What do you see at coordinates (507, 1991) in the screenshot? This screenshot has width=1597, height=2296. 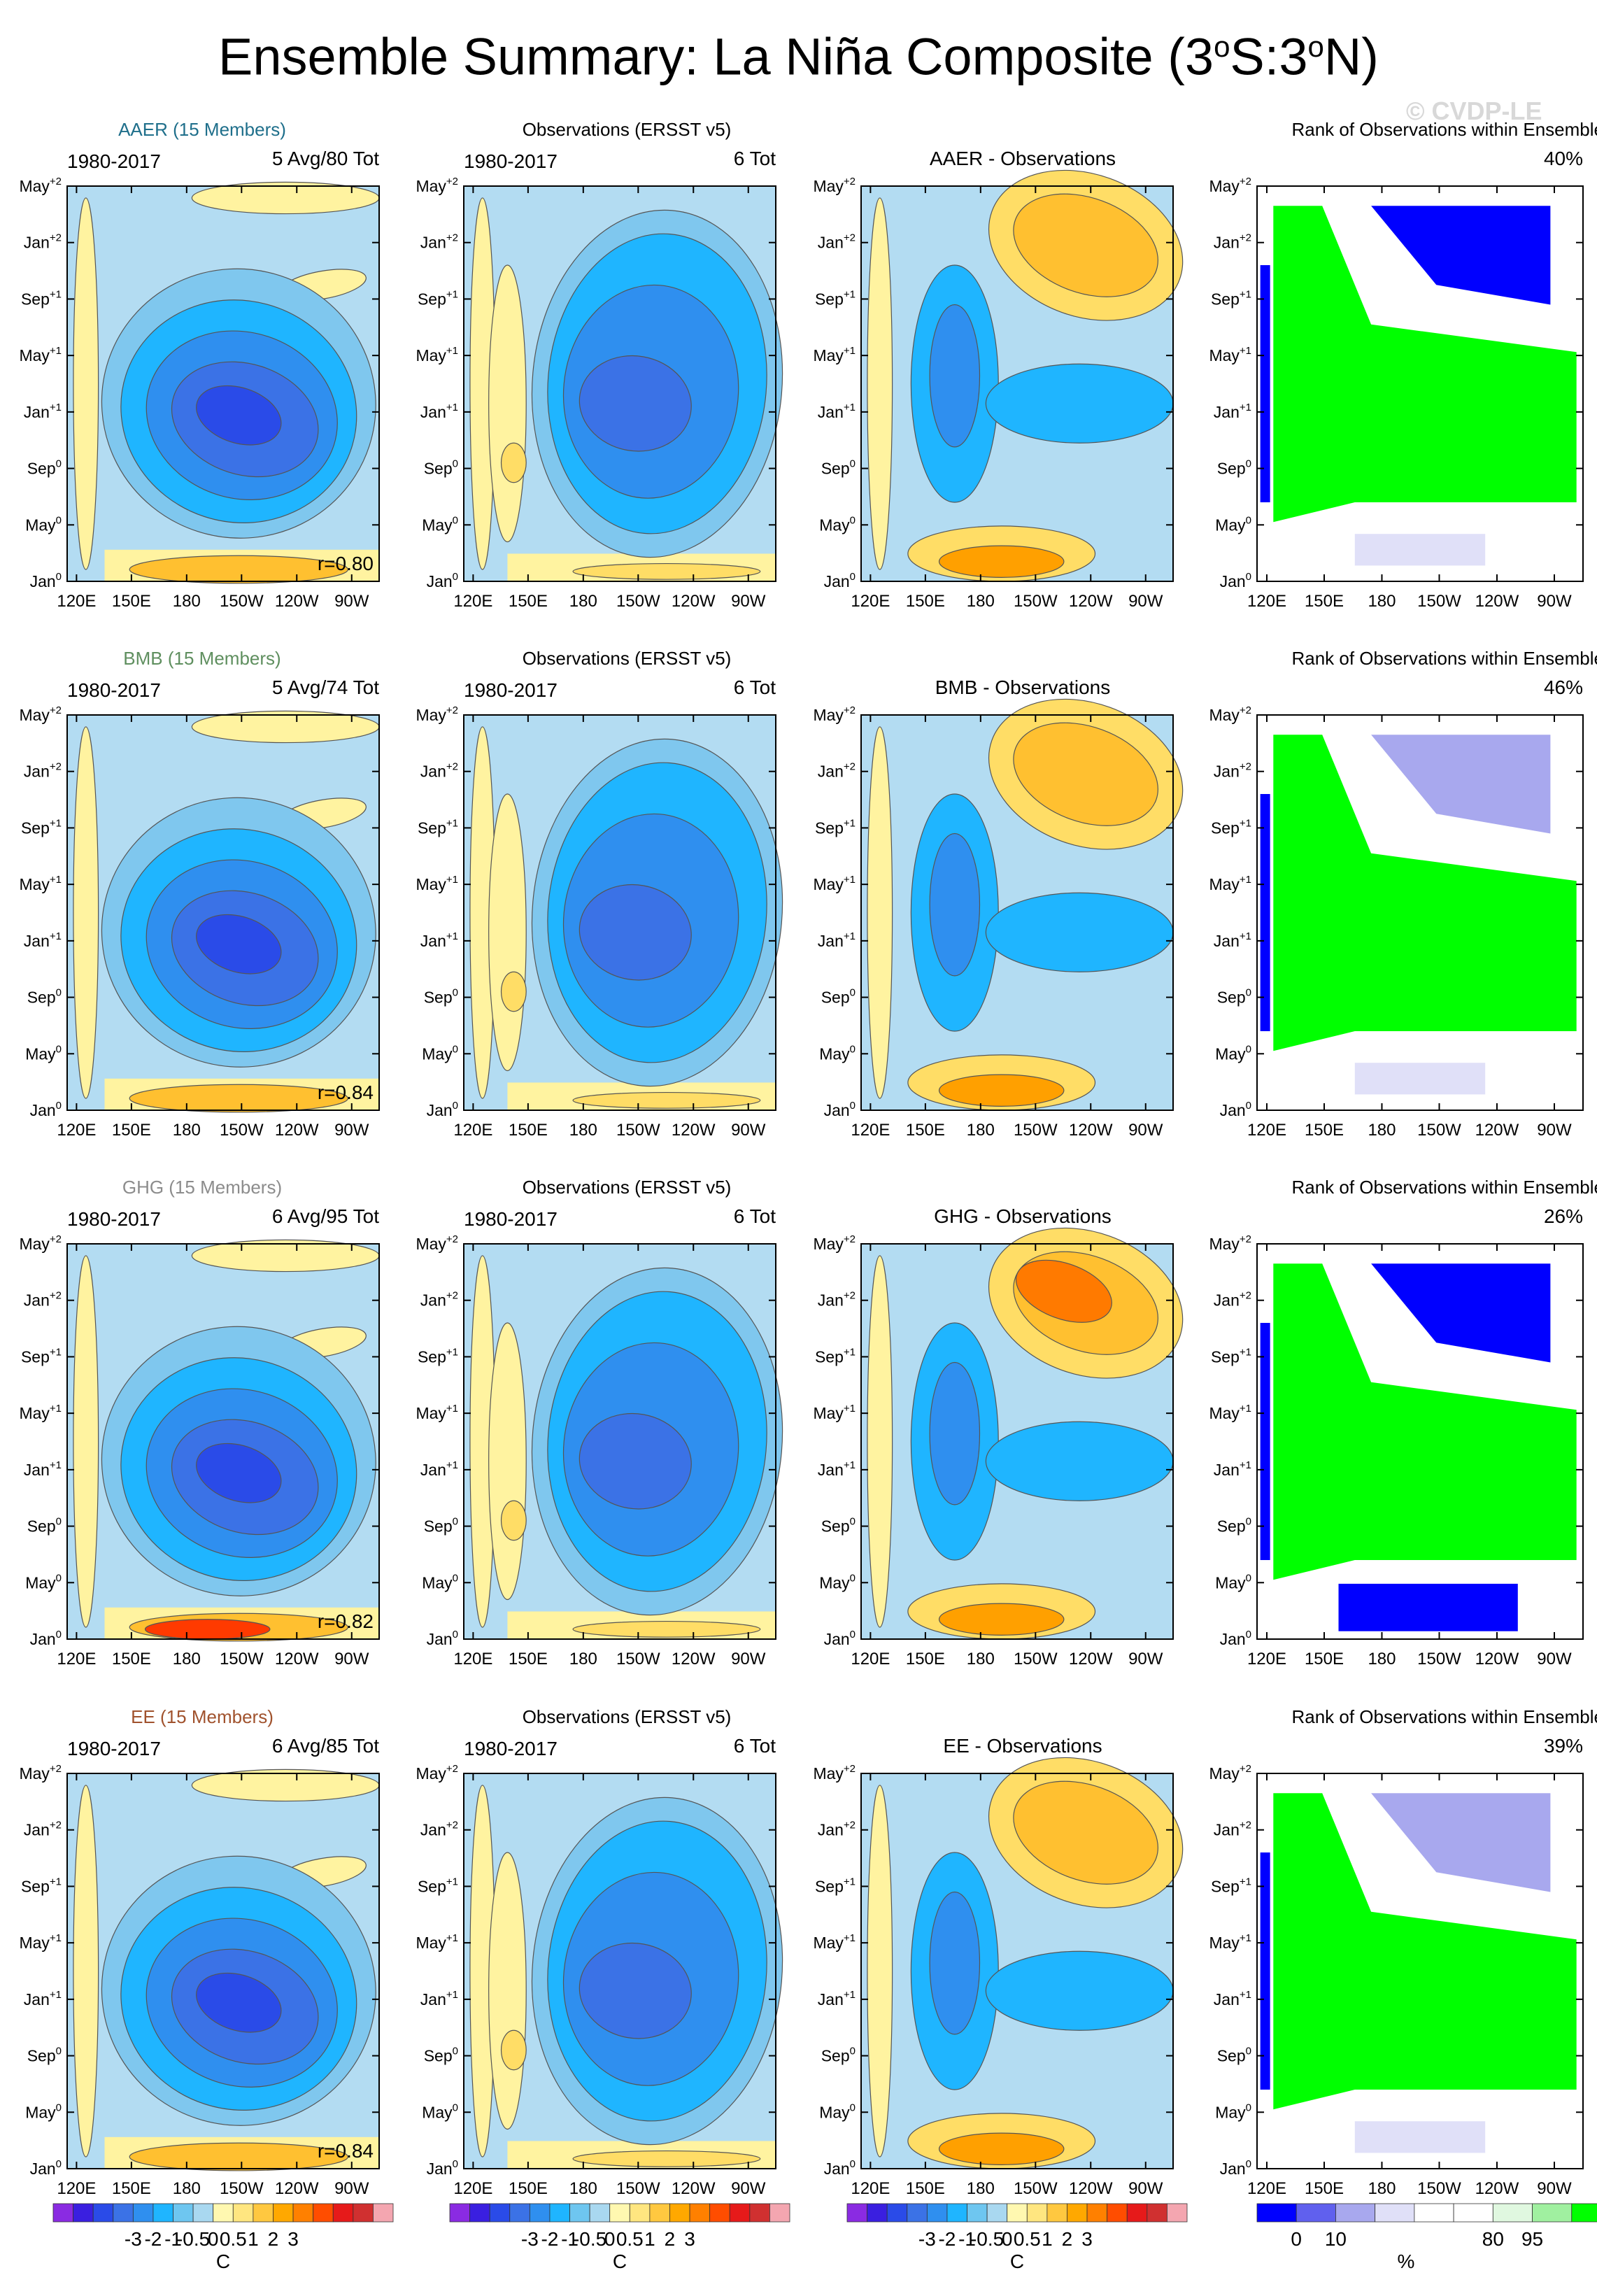 I see `warm-west` at bounding box center [507, 1991].